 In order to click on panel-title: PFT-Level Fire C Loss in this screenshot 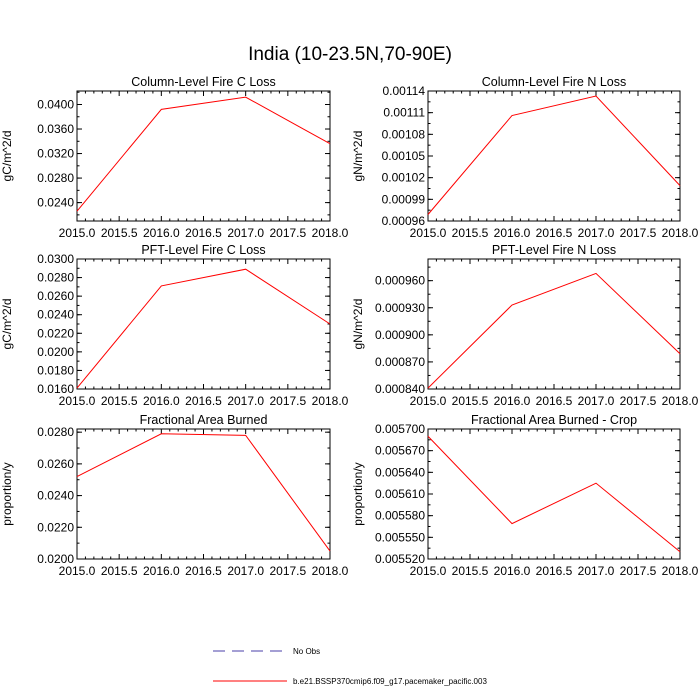, I will do `click(203, 250)`.